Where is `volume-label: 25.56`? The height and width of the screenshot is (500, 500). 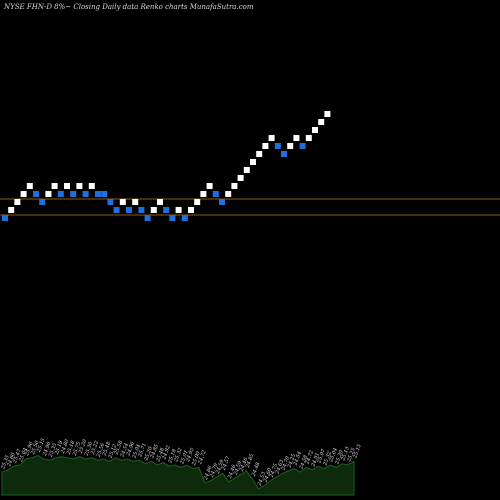 volume-label: 25.56 is located at coordinates (100, 450).